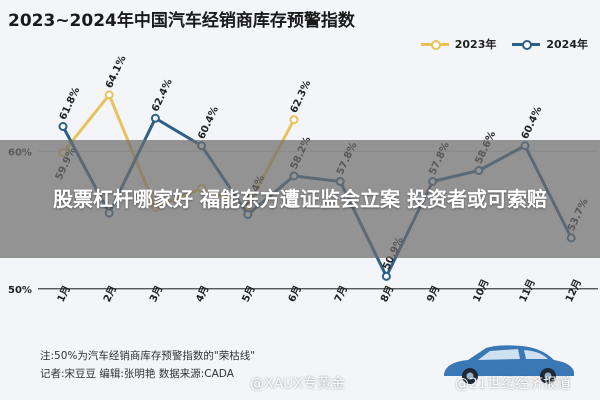  What do you see at coordinates (573, 290) in the screenshot?
I see `x-tick-label-12月: 12月` at bounding box center [573, 290].